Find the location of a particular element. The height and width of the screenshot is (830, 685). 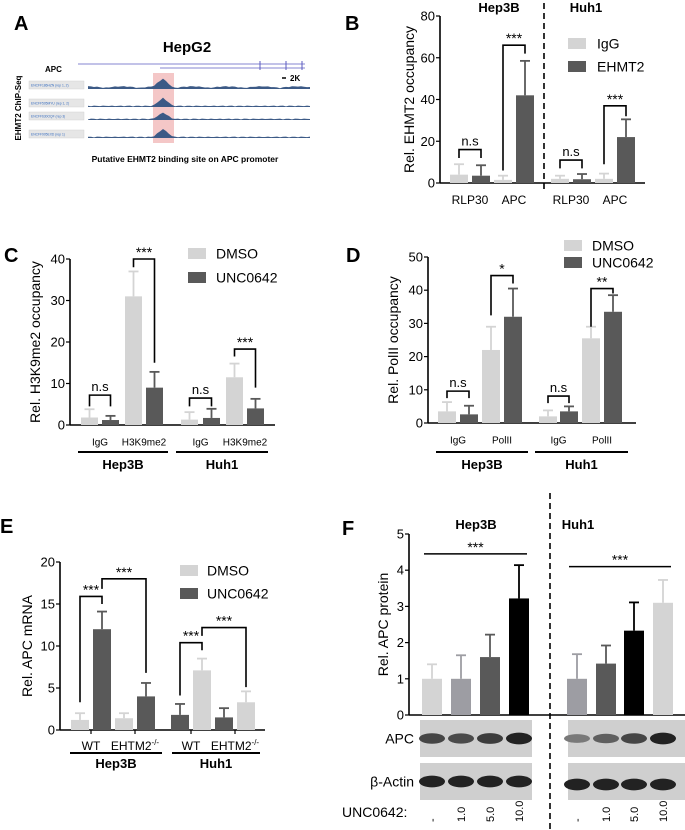

y-axis-label: Rel. PolII occupancy is located at coordinates (393, 340).